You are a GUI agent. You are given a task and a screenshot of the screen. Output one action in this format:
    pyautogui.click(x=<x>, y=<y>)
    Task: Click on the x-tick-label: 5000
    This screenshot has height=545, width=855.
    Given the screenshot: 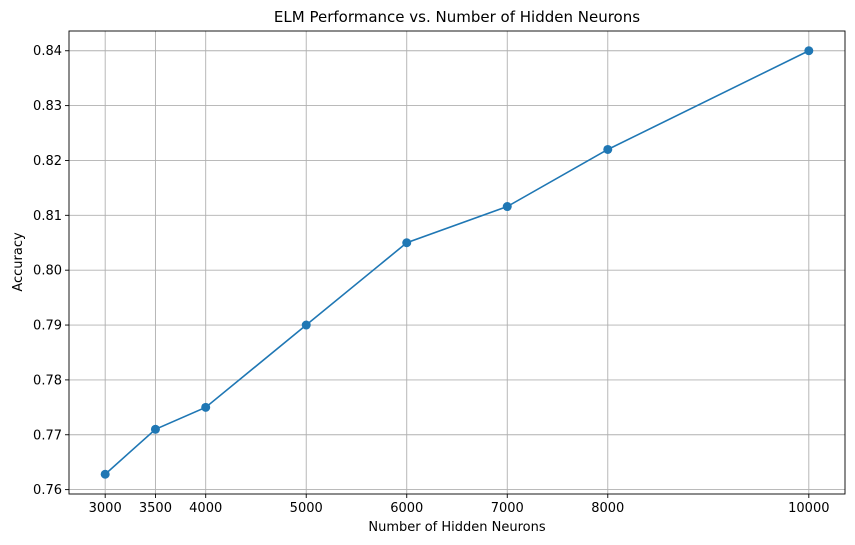 What is the action you would take?
    pyautogui.click(x=306, y=508)
    